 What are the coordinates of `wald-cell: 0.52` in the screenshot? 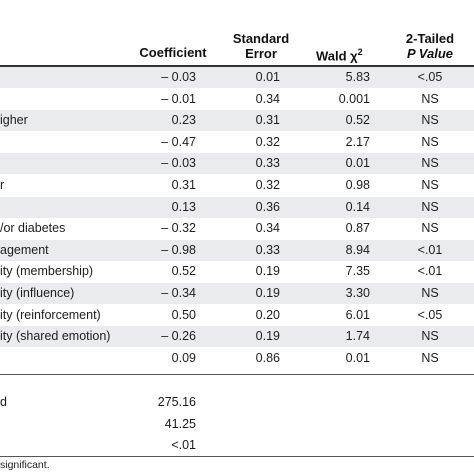 It's located at (357, 120).